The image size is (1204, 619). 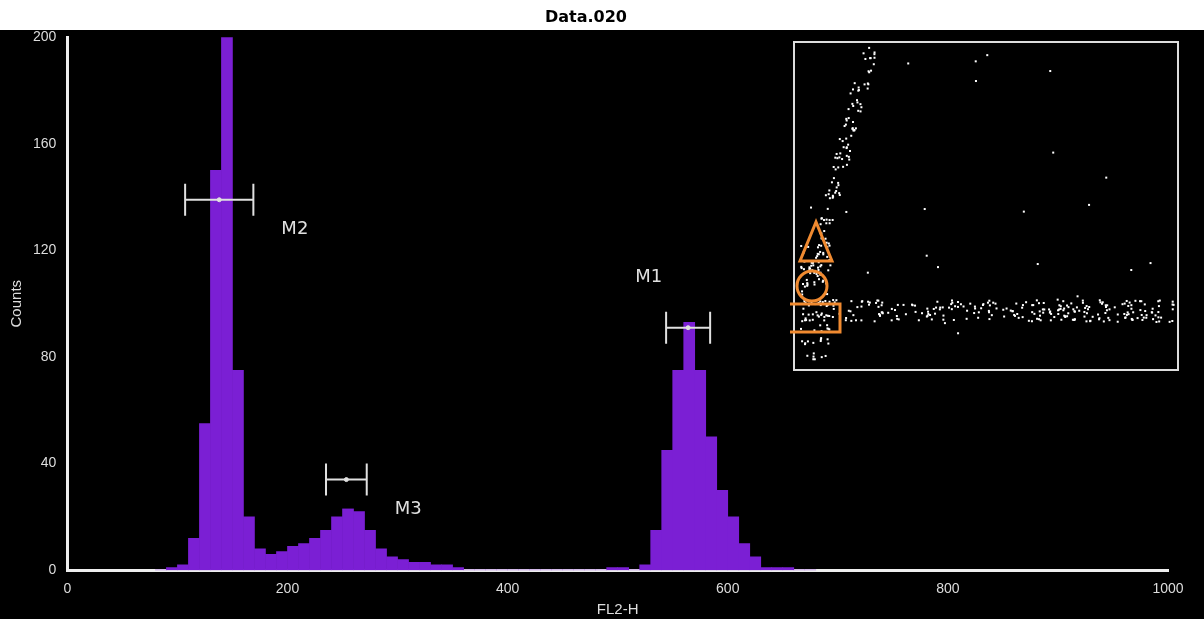 I want to click on x-tick-label: 0, so click(x=67, y=588).